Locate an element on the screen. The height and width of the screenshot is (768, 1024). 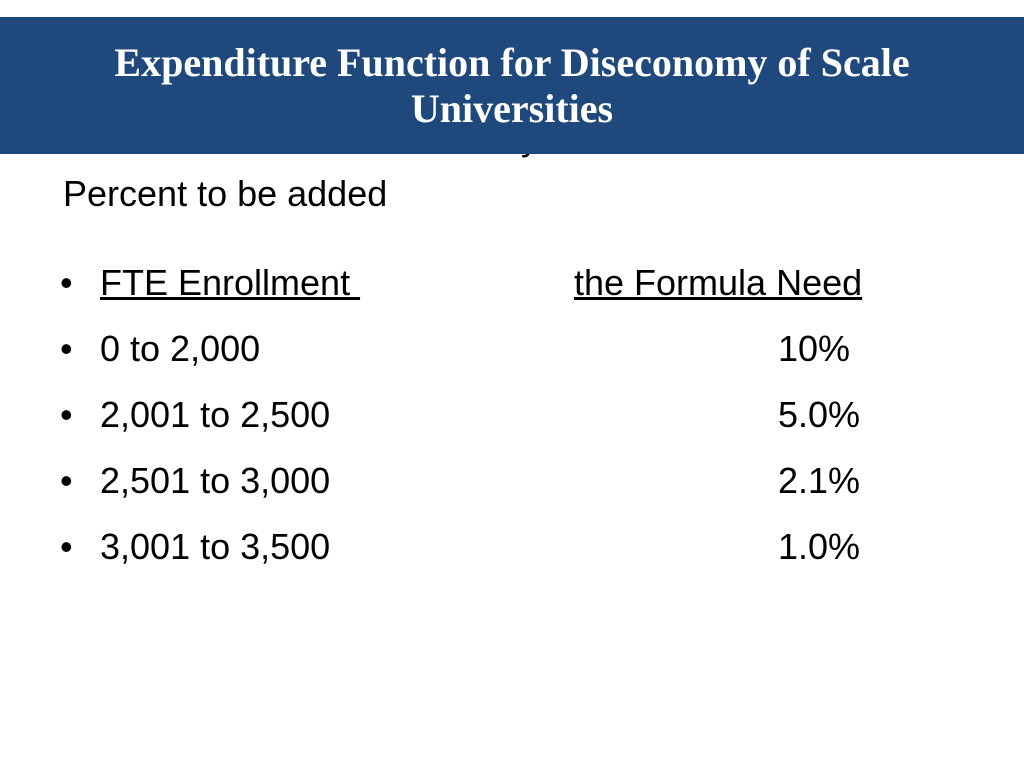
table-row: • 3,001 to 3,500 1.0% is located at coordinates (530, 555).